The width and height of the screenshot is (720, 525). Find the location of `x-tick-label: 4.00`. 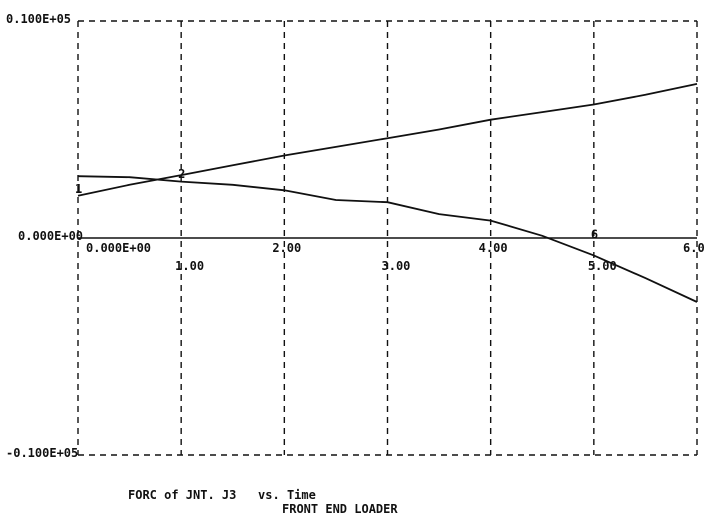

x-tick-label: 4.00 is located at coordinates (493, 248).